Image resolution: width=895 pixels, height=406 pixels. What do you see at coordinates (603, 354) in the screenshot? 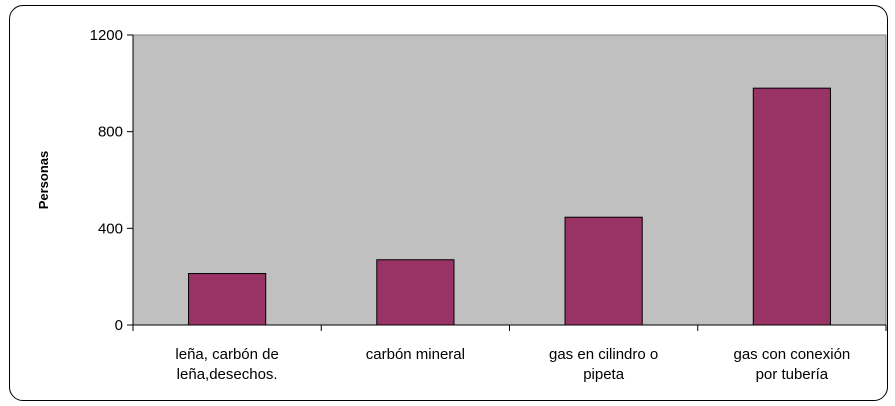
I see `x-tick-label: gas en cilindro o` at bounding box center [603, 354].